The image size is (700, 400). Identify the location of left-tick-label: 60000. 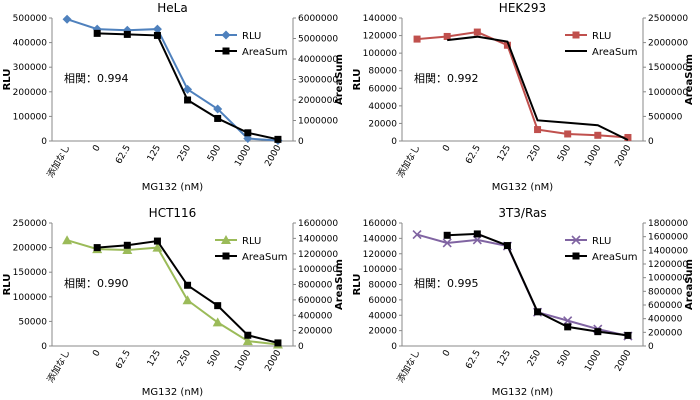
(382, 301).